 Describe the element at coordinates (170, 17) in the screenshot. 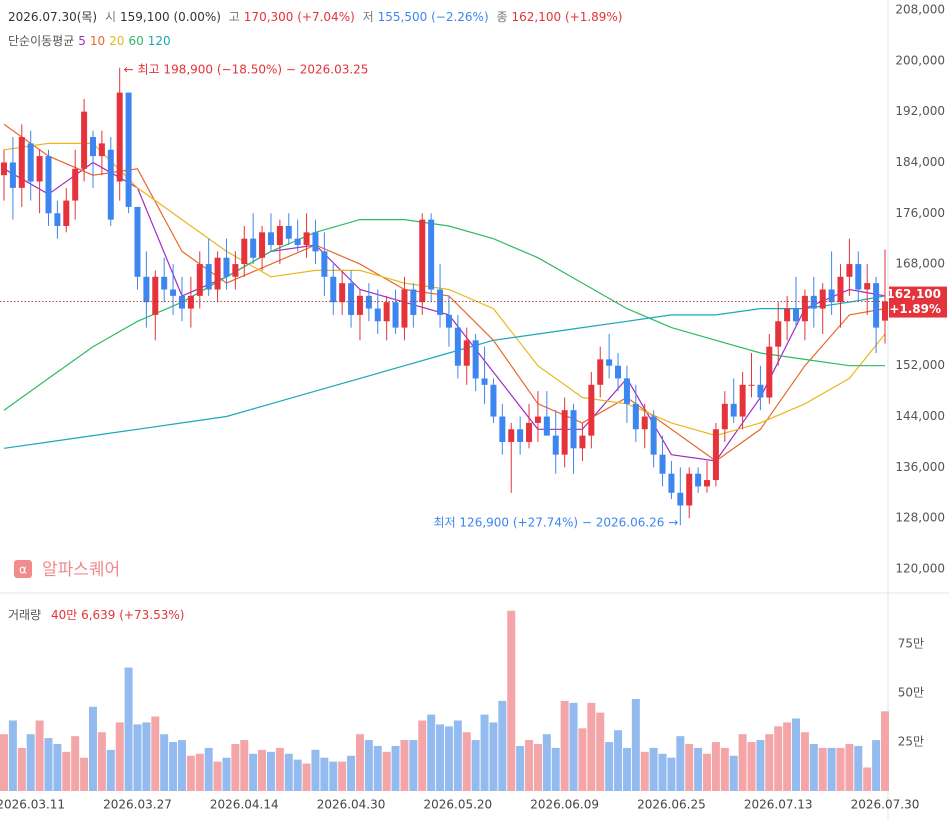

I see `open: 159,100 (0.00%)` at that location.